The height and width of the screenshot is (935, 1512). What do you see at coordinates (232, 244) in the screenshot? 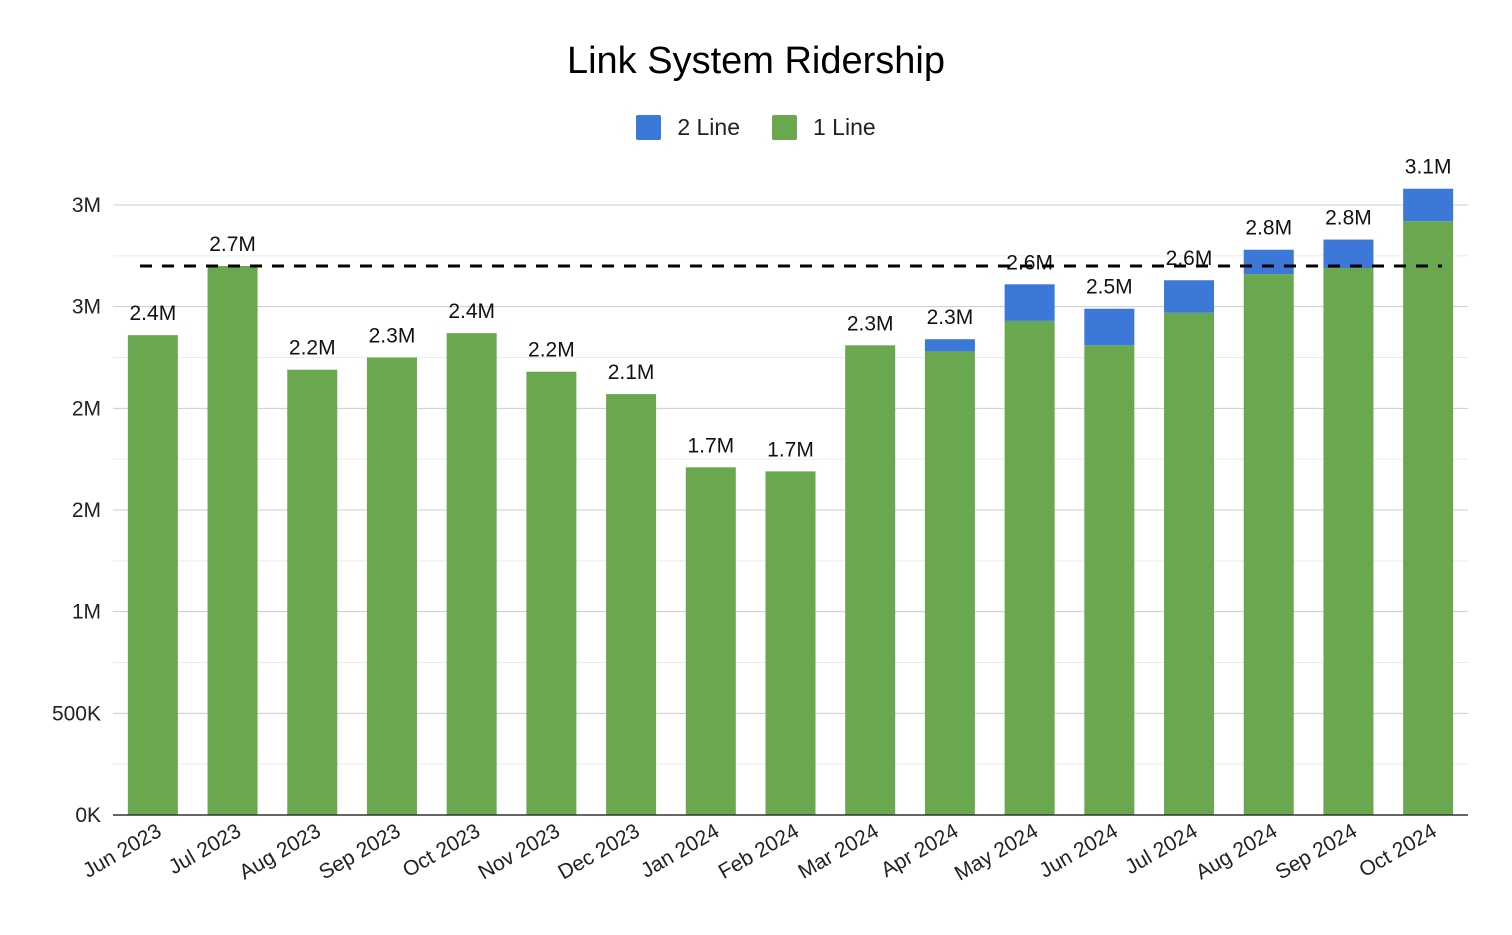
I see `data-label: 2.7M` at bounding box center [232, 244].